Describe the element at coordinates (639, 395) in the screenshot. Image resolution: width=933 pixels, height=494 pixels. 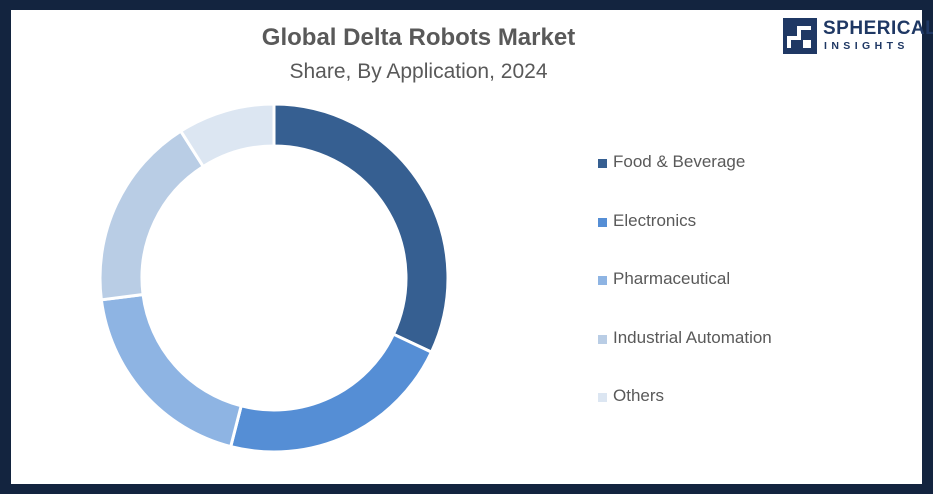
I see `legend-label: Others` at that location.